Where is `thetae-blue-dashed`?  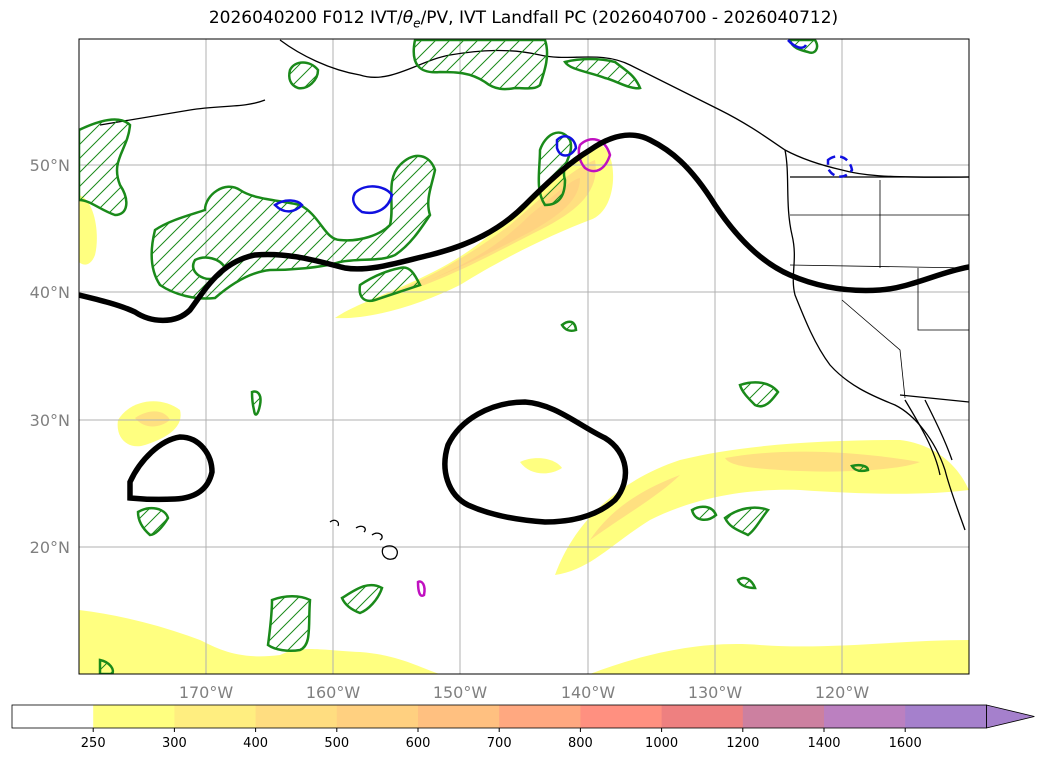 thetae-blue-dashed is located at coordinates (840, 166).